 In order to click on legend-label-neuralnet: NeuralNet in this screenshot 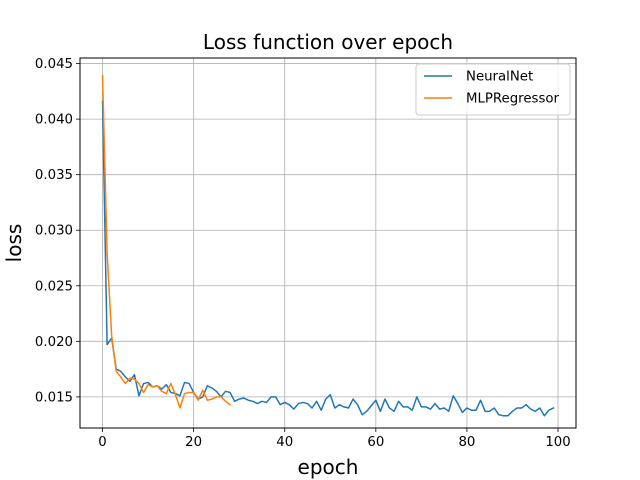, I will do `click(499, 77)`.